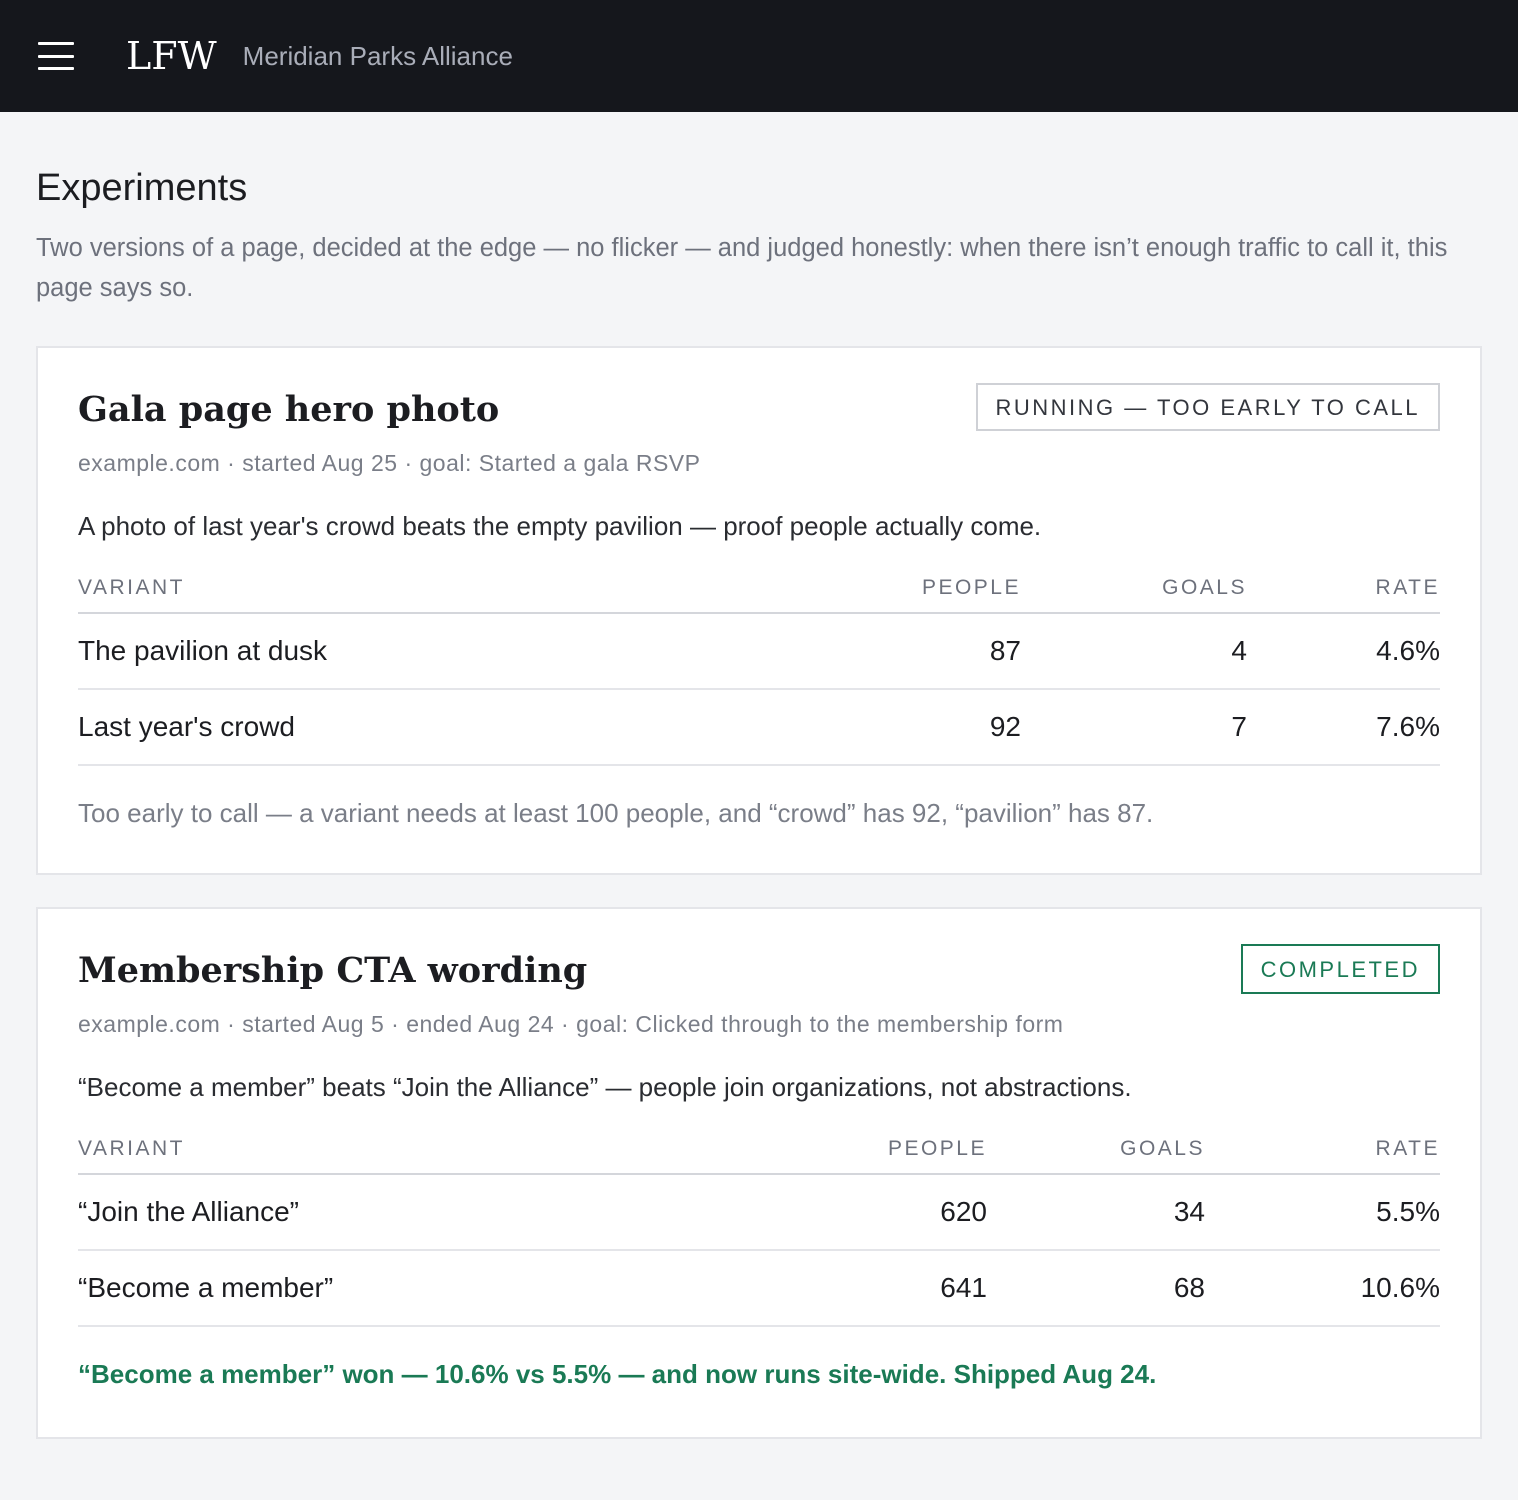 Image resolution: width=1518 pixels, height=1500 pixels. What do you see at coordinates (1096, 1288) in the screenshot?
I see `goals-count: 68` at bounding box center [1096, 1288].